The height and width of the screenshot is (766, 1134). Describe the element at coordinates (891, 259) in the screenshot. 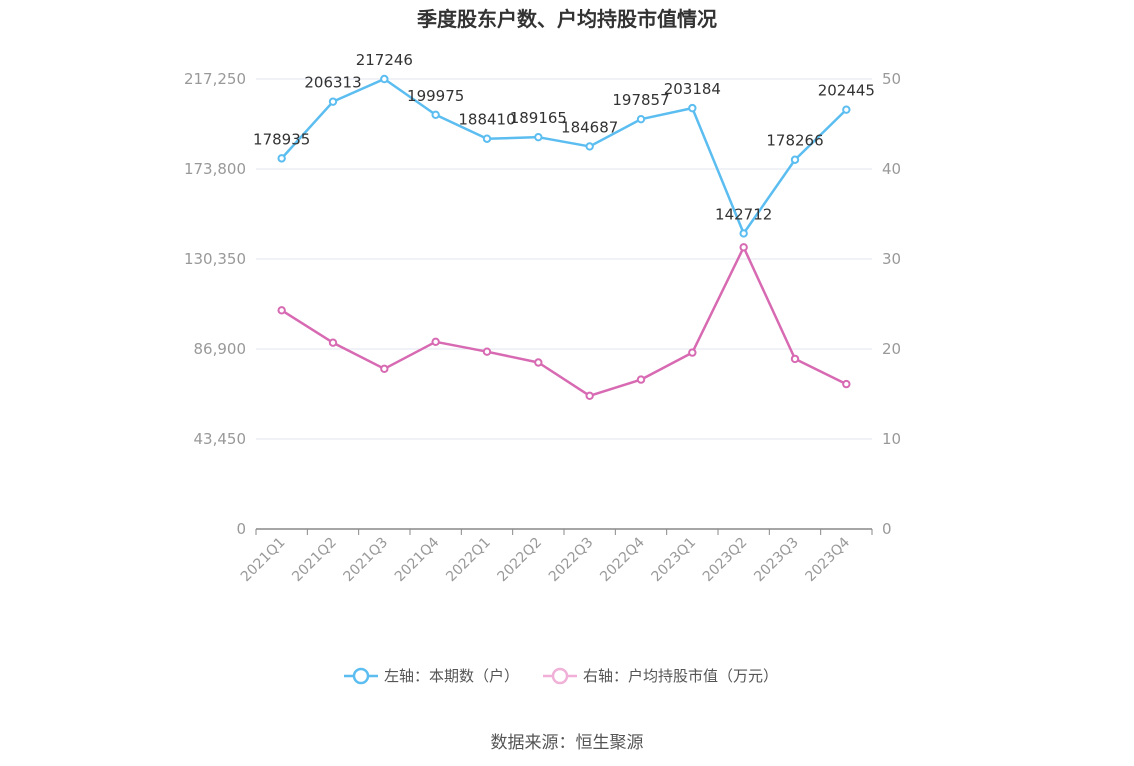

I see `right-axis-tick-label: 30` at that location.